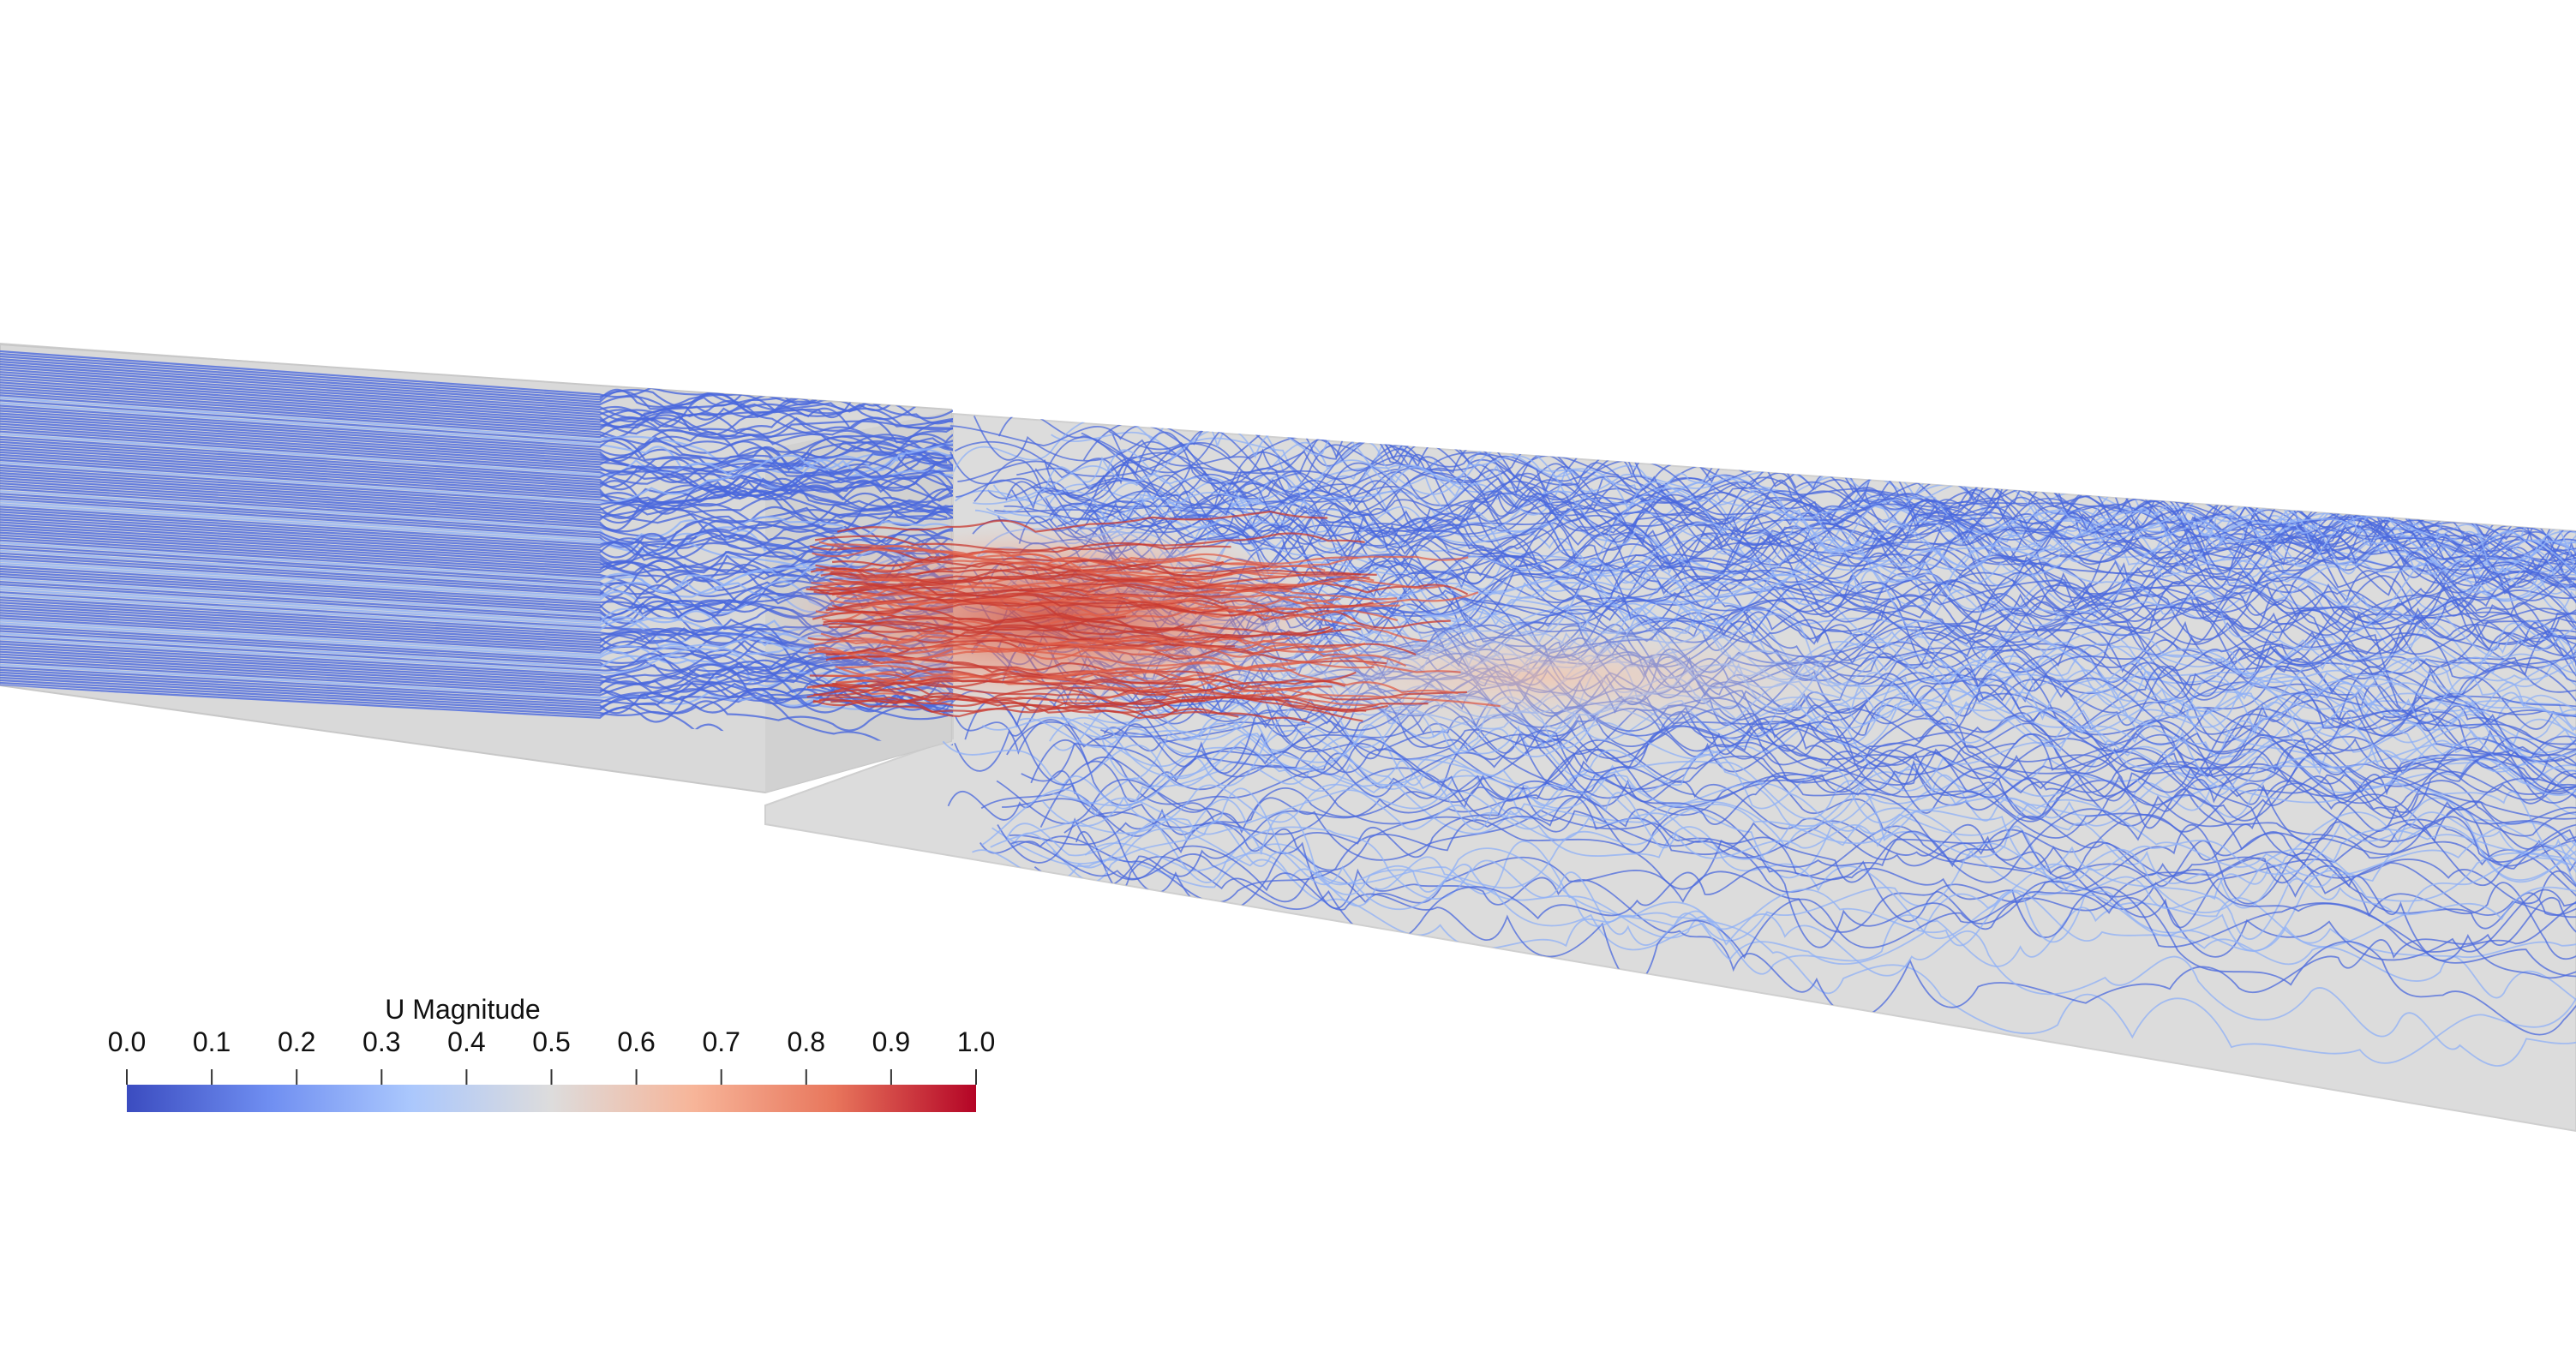 This screenshot has width=2576, height=1364. I want to click on colorbar-gradient-bar, so click(551, 1098).